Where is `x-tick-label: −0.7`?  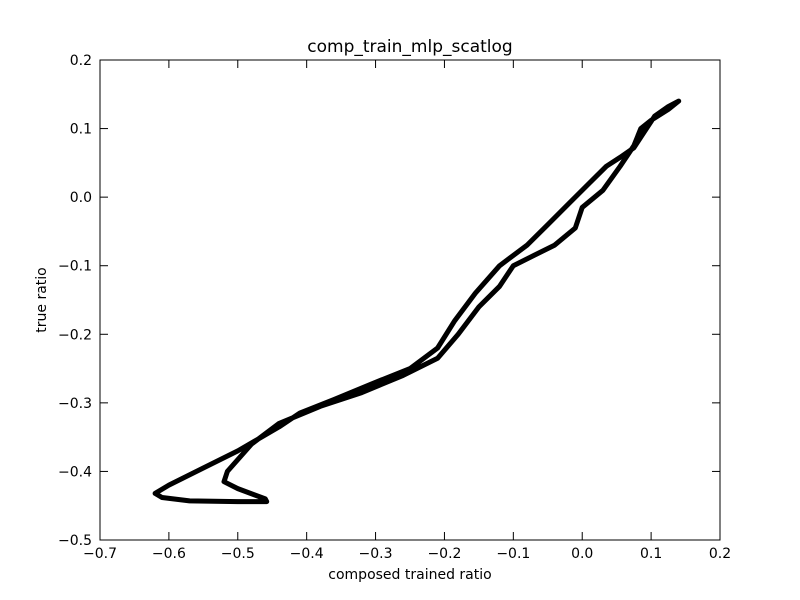 x-tick-label: −0.7 is located at coordinates (100, 554).